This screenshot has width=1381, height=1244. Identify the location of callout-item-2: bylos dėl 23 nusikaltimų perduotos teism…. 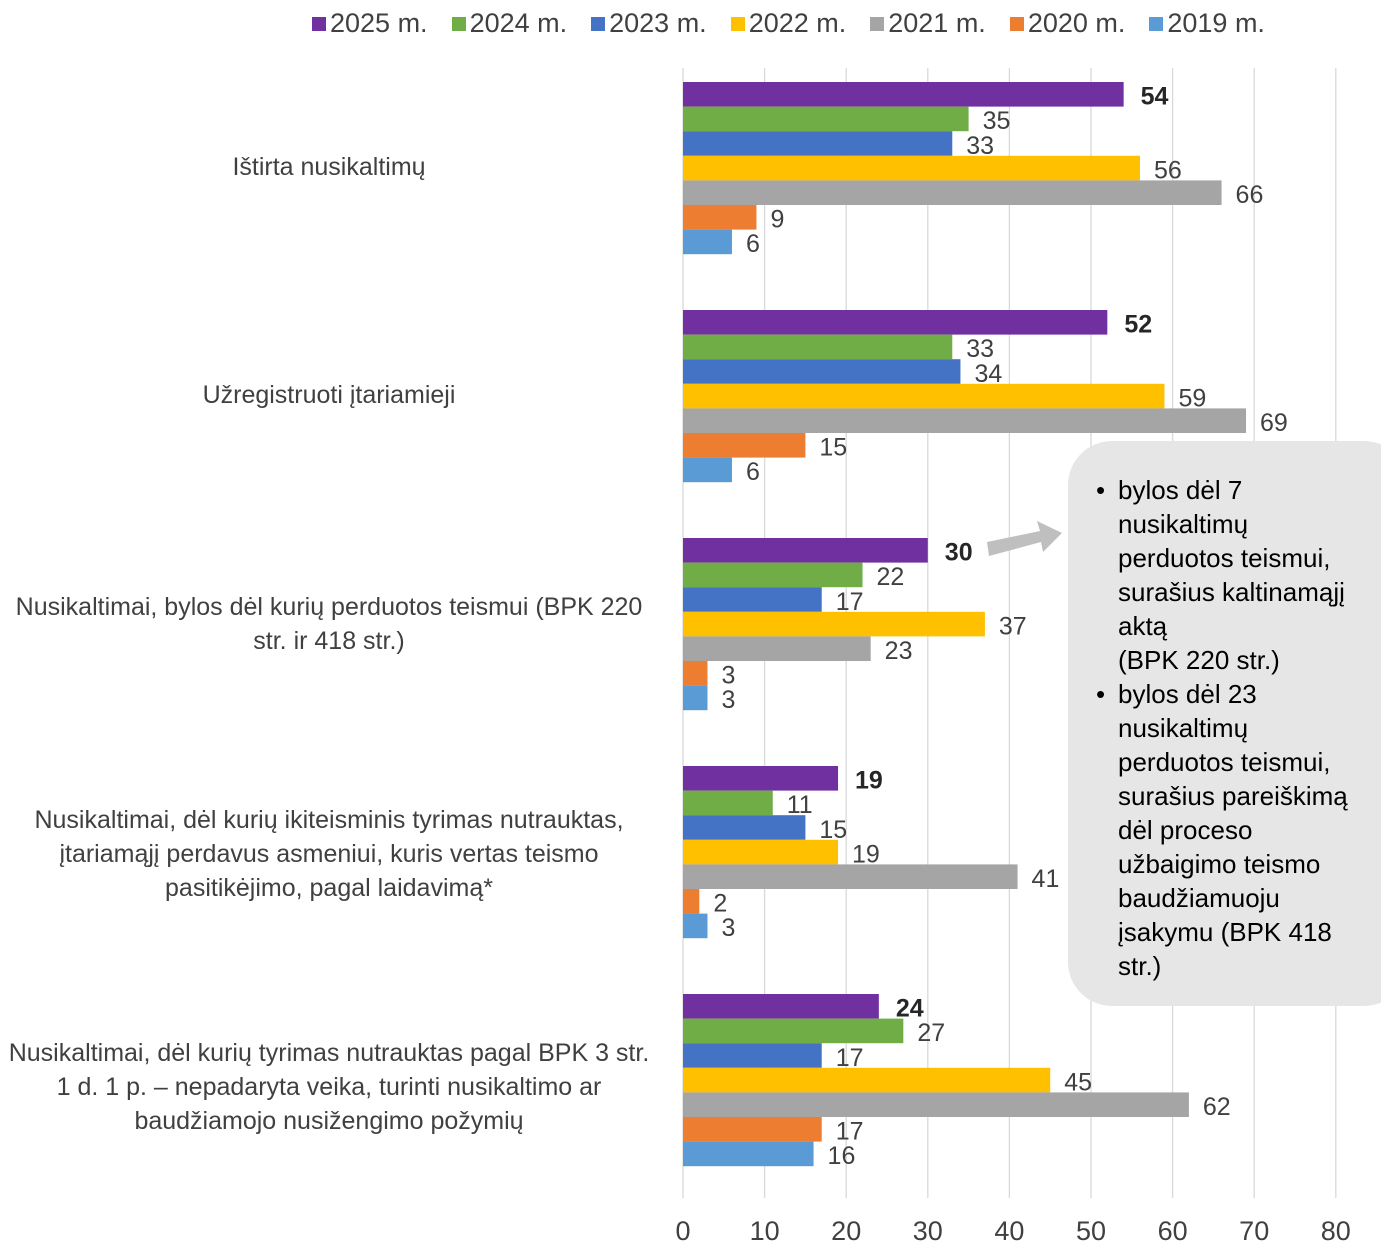
(1238, 830).